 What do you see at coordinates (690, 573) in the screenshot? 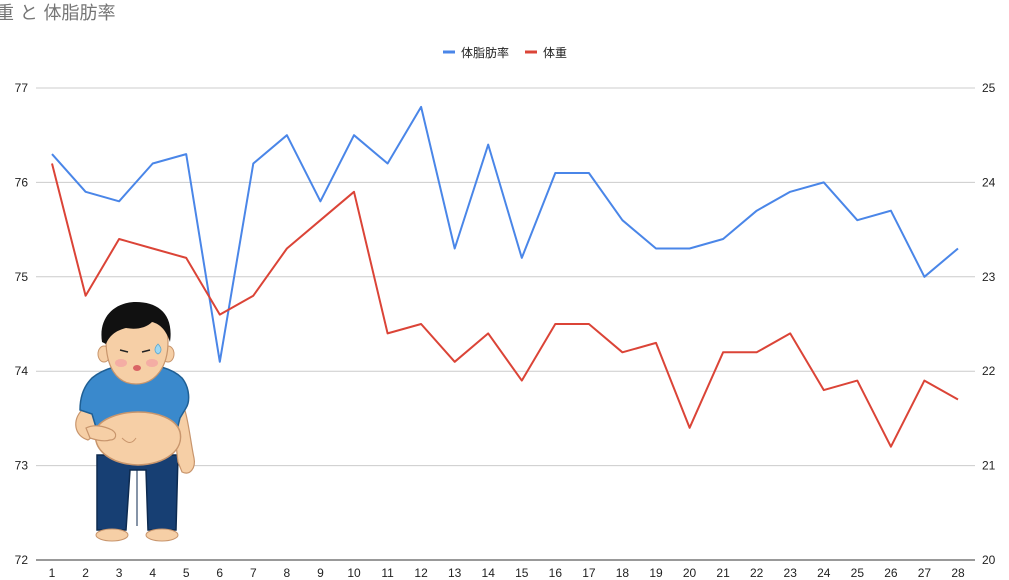
I see `x-tick-label: 20` at bounding box center [690, 573].